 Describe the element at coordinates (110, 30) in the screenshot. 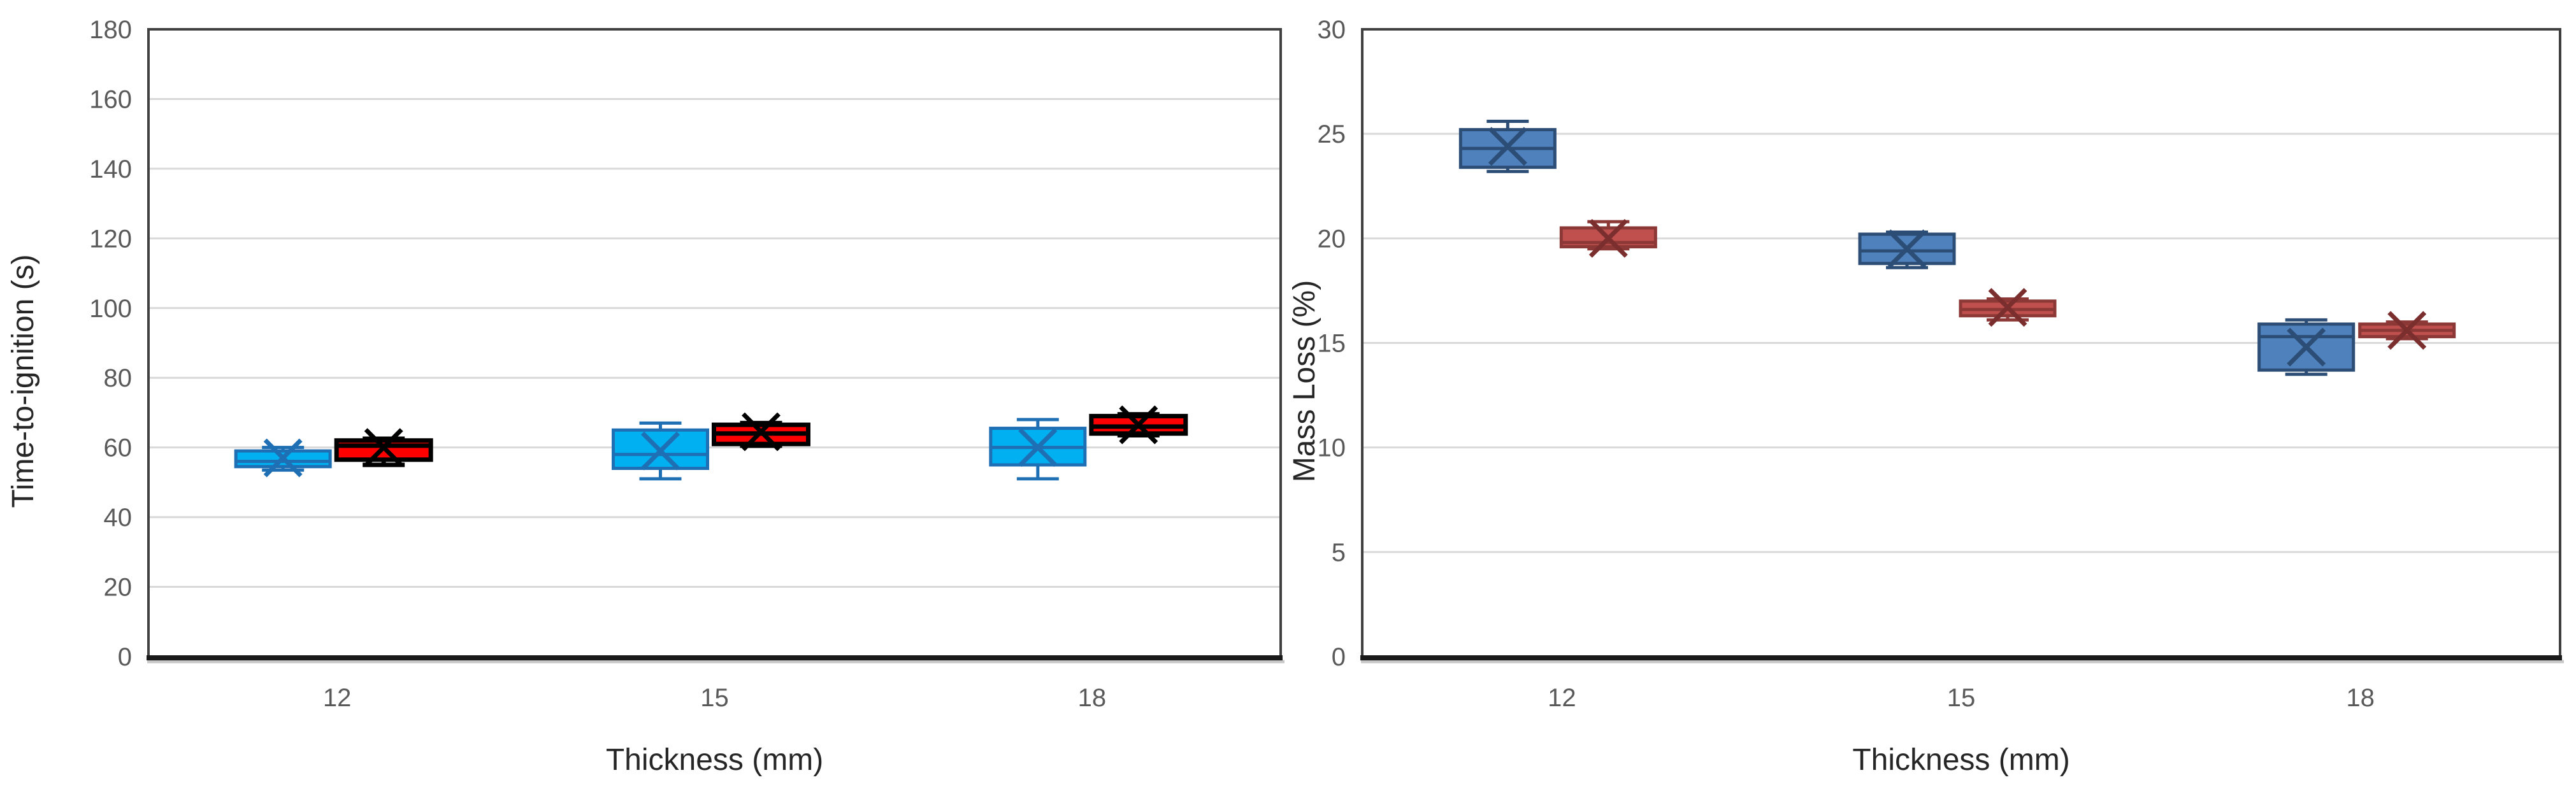

I see `y-tick-label: 180` at that location.